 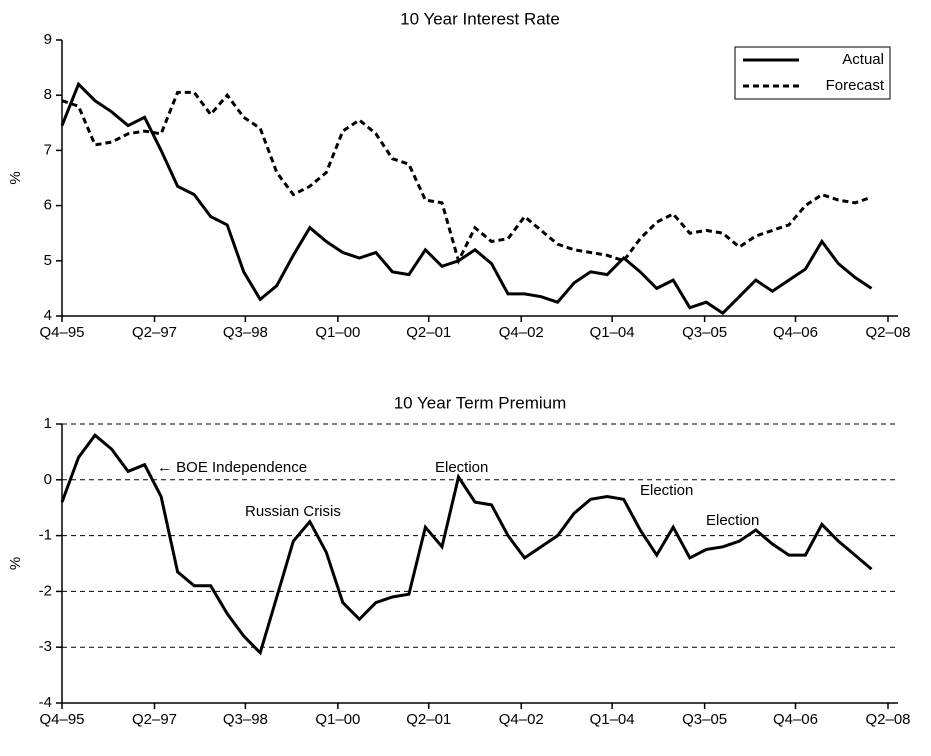 I want to click on y-tick-label: -3, so click(x=45, y=646).